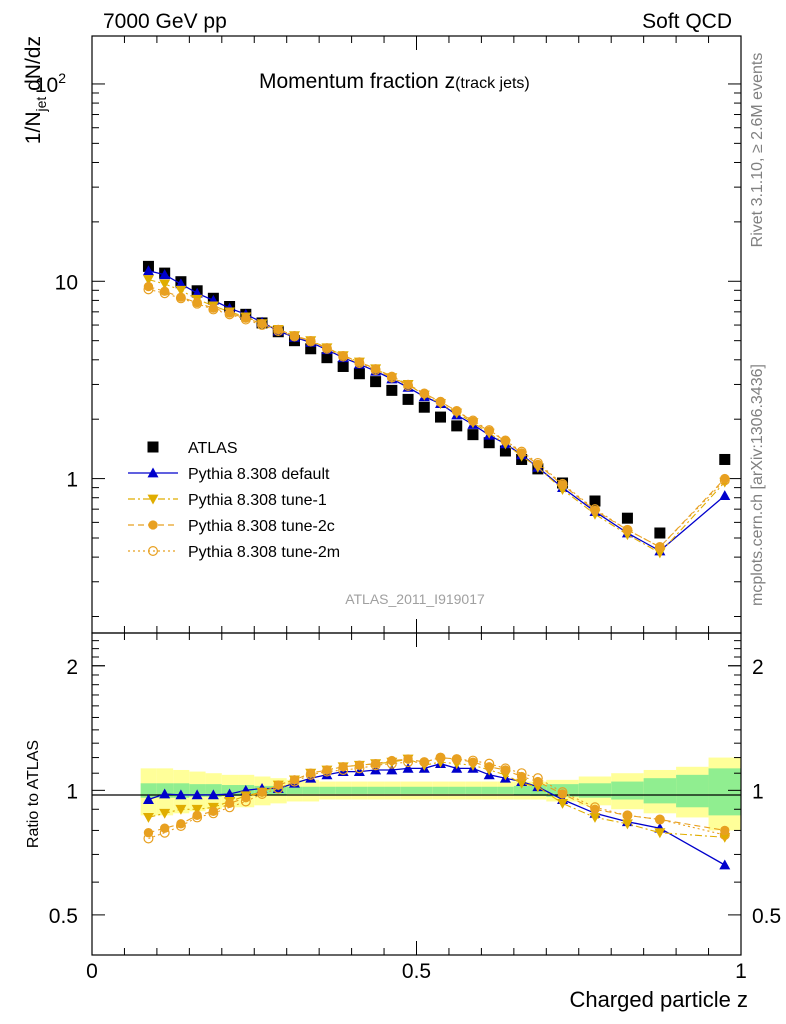 Image resolution: width=786 pixels, height=1024 pixels. What do you see at coordinates (213, 448) in the screenshot?
I see `legend-label-0: ATLAS` at bounding box center [213, 448].